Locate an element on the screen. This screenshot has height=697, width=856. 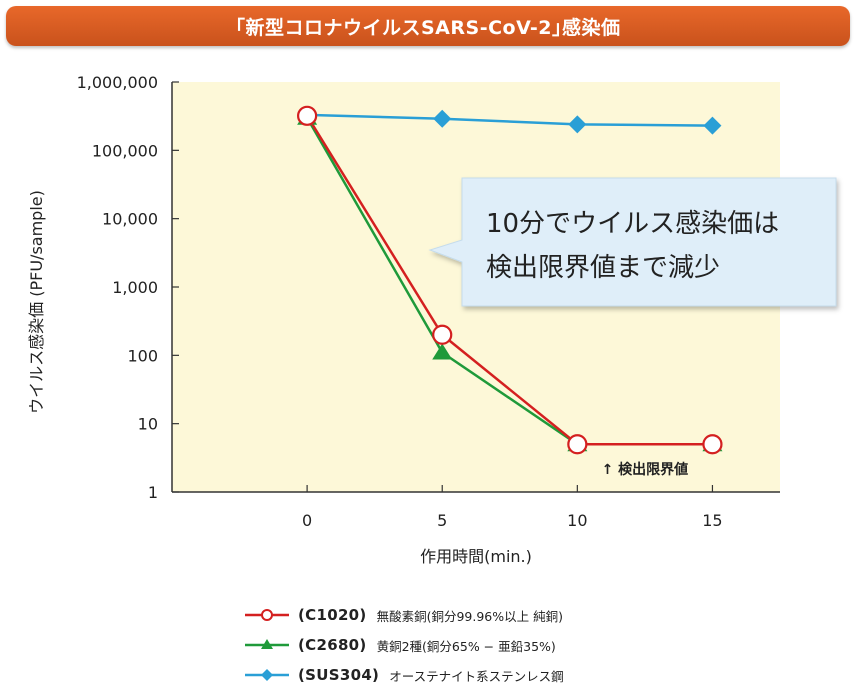
legend-item-c1020: (C1020) 無酸素銅(銅分99.96%以上 純銅) is located at coordinates (454, 615).